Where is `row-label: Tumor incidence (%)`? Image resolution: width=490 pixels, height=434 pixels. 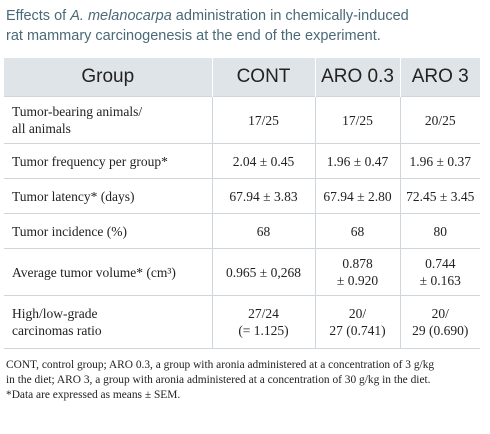 row-label: Tumor incidence (%) is located at coordinates (108, 231).